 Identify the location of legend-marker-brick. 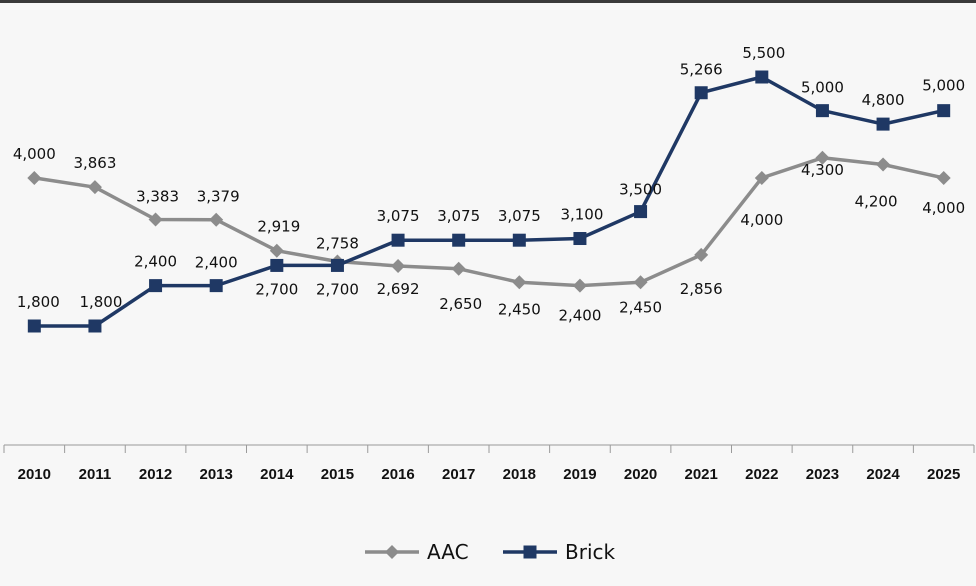
(530, 552).